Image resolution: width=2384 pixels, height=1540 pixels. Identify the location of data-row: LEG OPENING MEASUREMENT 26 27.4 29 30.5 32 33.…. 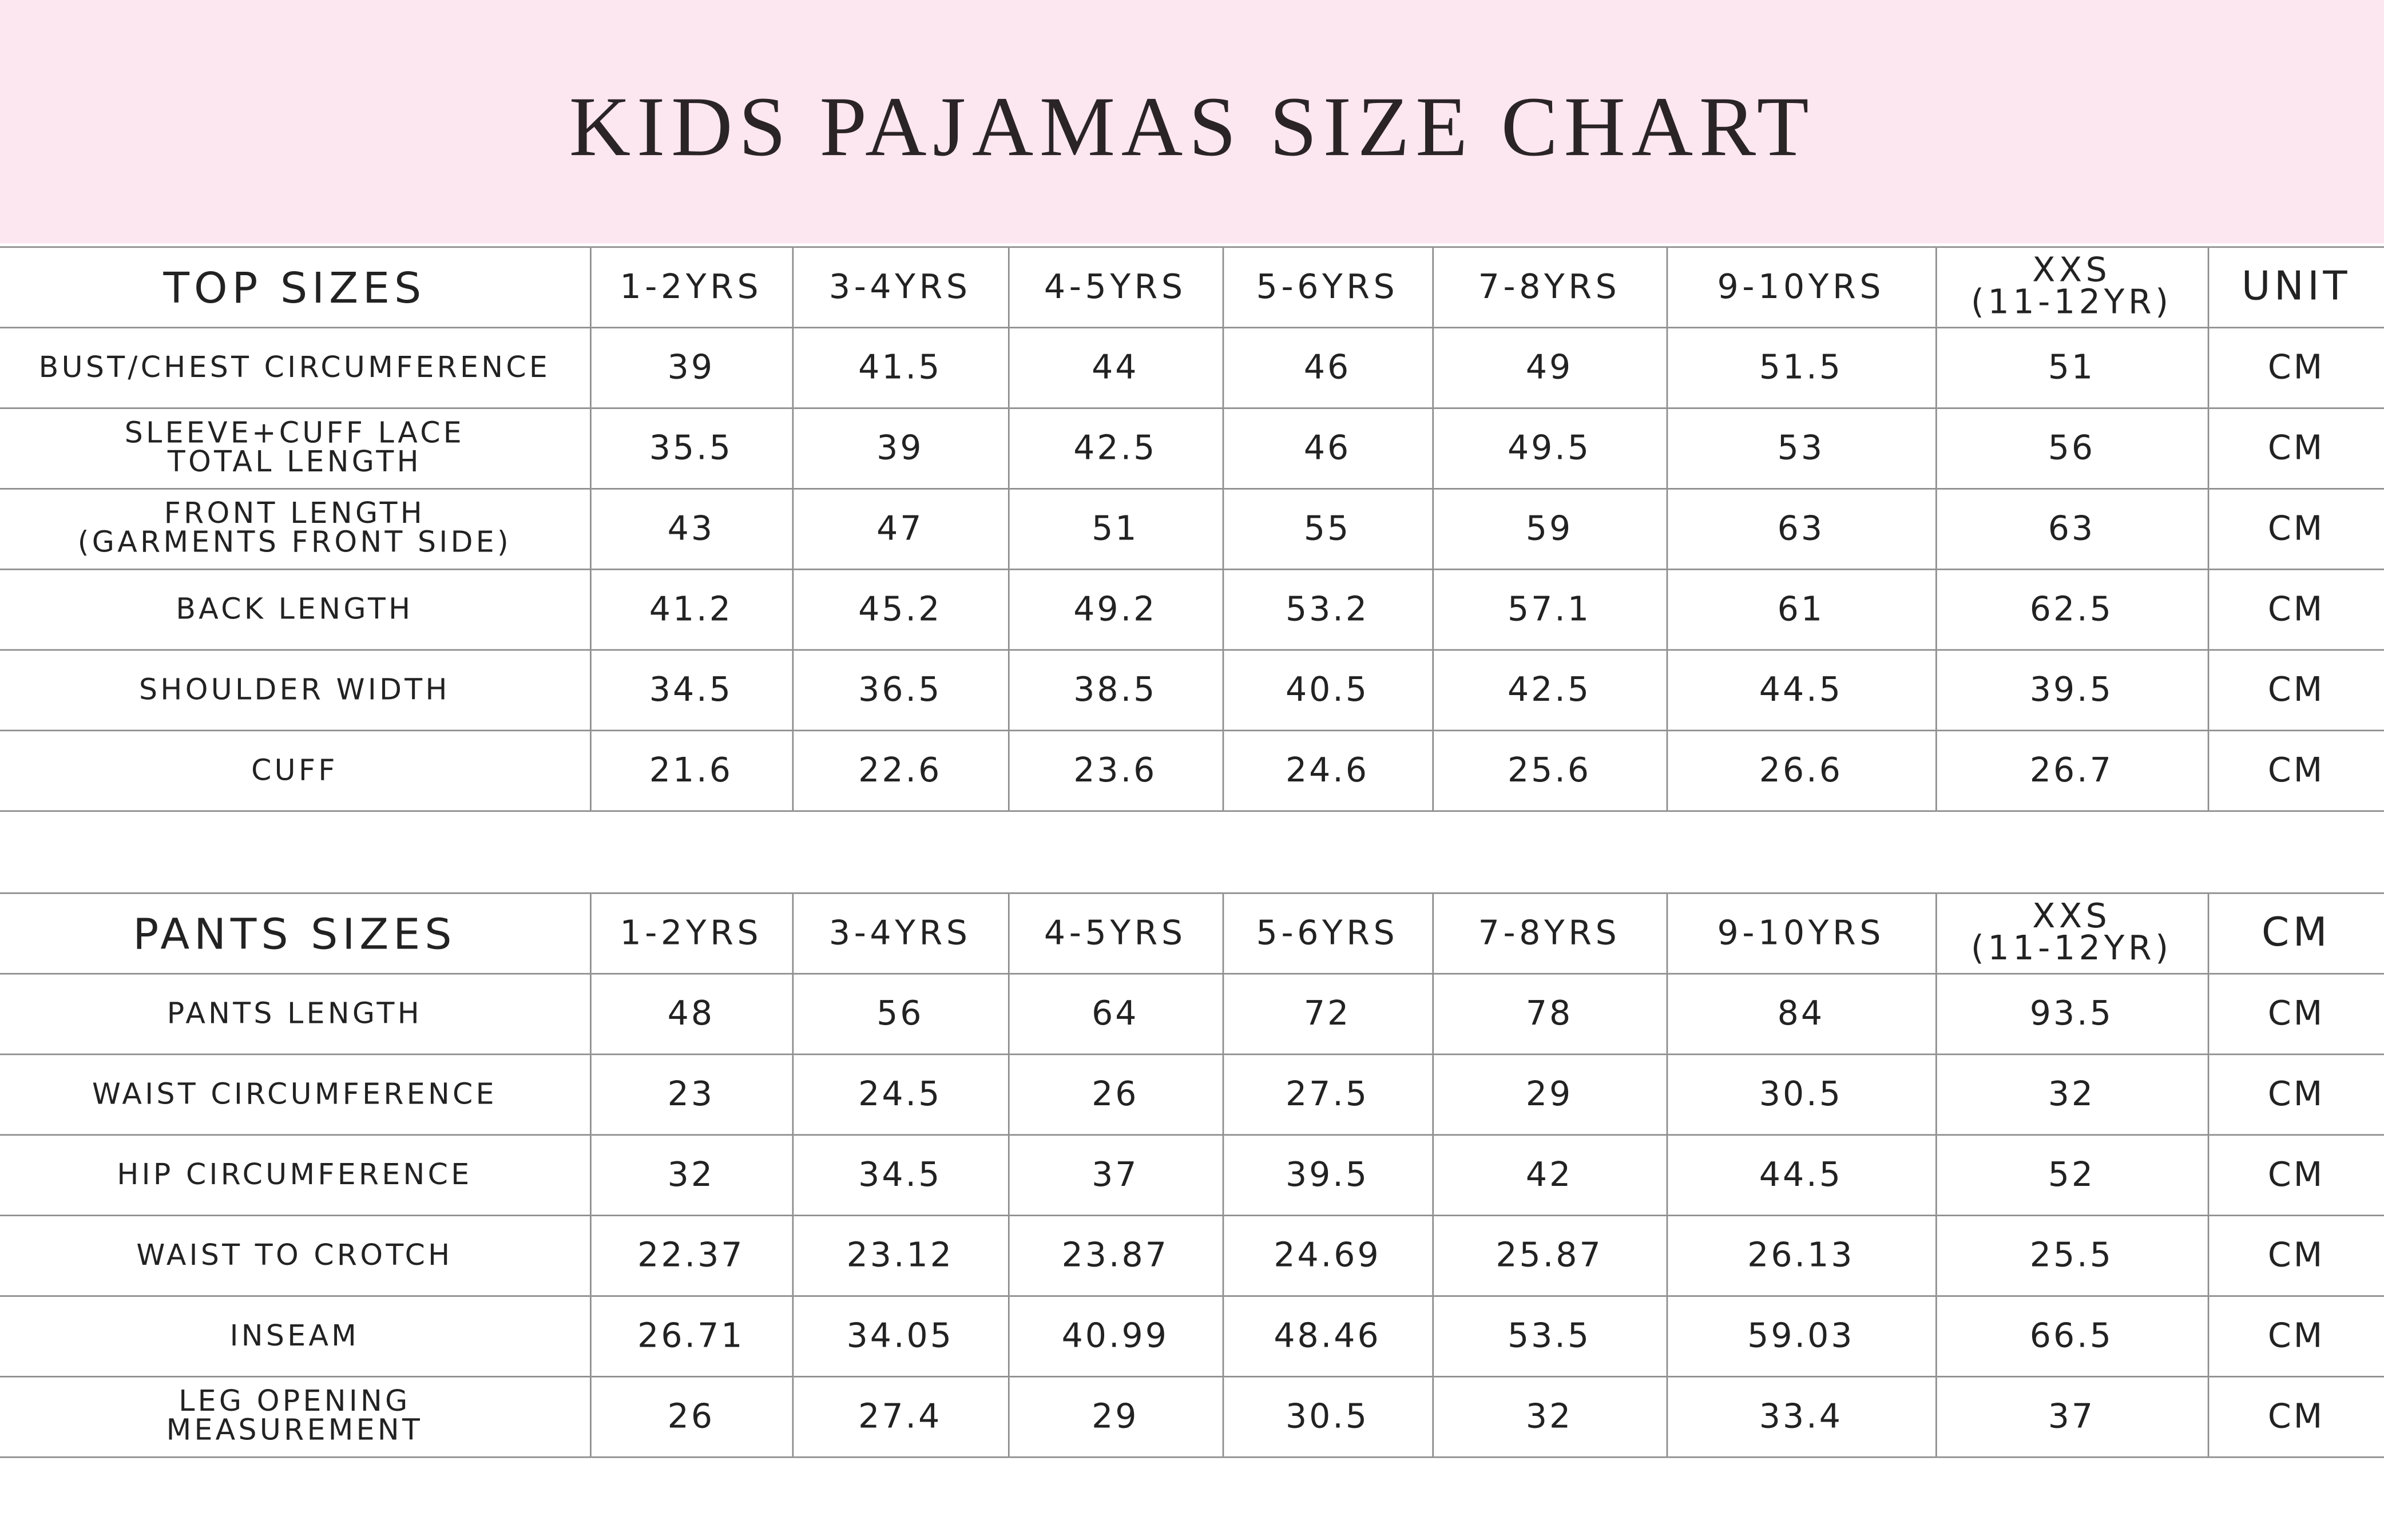
(1192, 1417).